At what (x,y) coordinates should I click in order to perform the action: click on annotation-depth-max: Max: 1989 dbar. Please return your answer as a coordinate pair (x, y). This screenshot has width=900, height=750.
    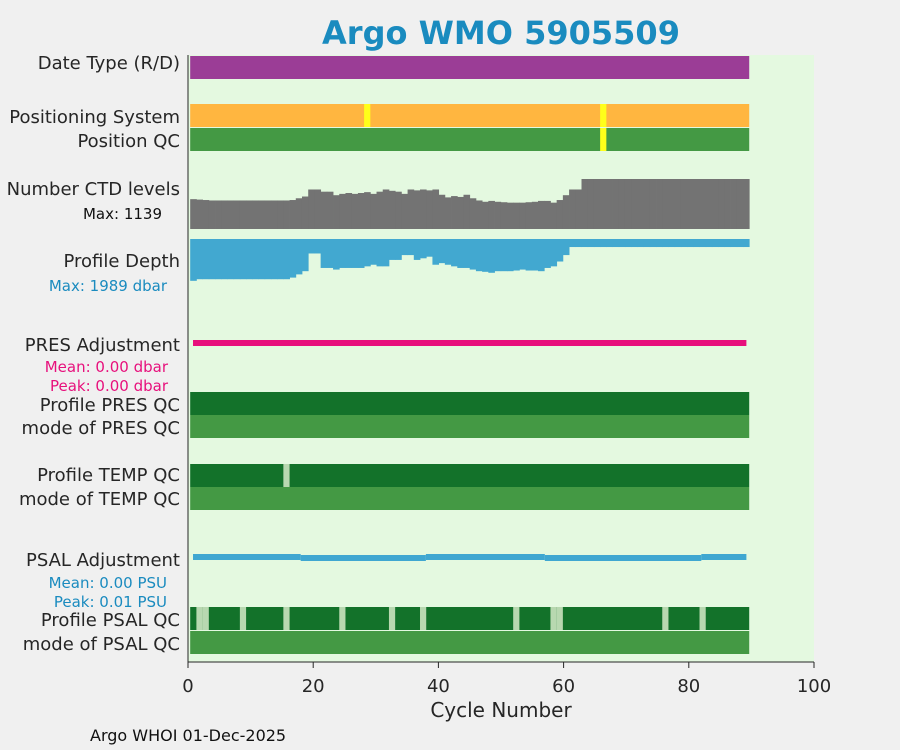
    Looking at the image, I should click on (108, 286).